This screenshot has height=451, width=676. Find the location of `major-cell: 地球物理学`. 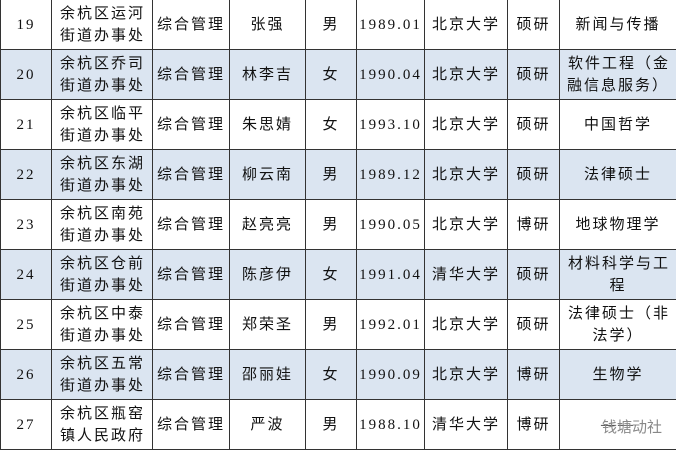

major-cell: 地球物理学 is located at coordinates (617, 224).